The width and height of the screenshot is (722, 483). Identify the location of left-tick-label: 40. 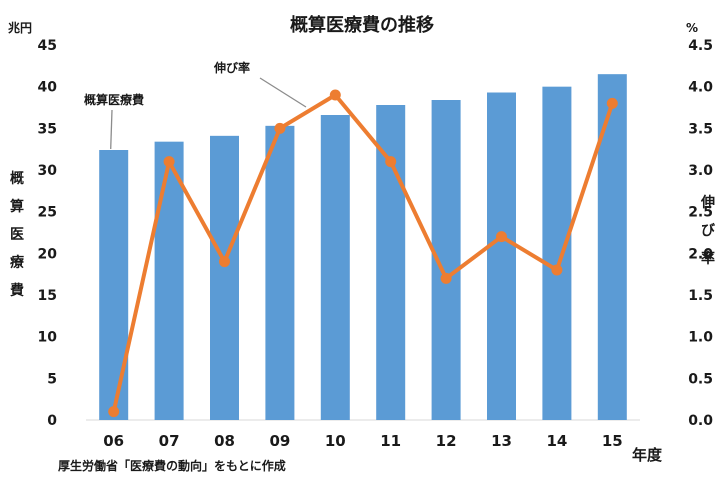
(48, 88).